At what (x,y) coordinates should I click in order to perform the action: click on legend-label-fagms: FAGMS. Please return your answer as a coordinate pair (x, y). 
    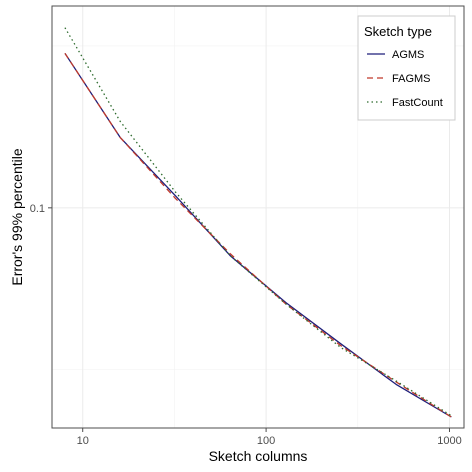
    Looking at the image, I should click on (411, 79).